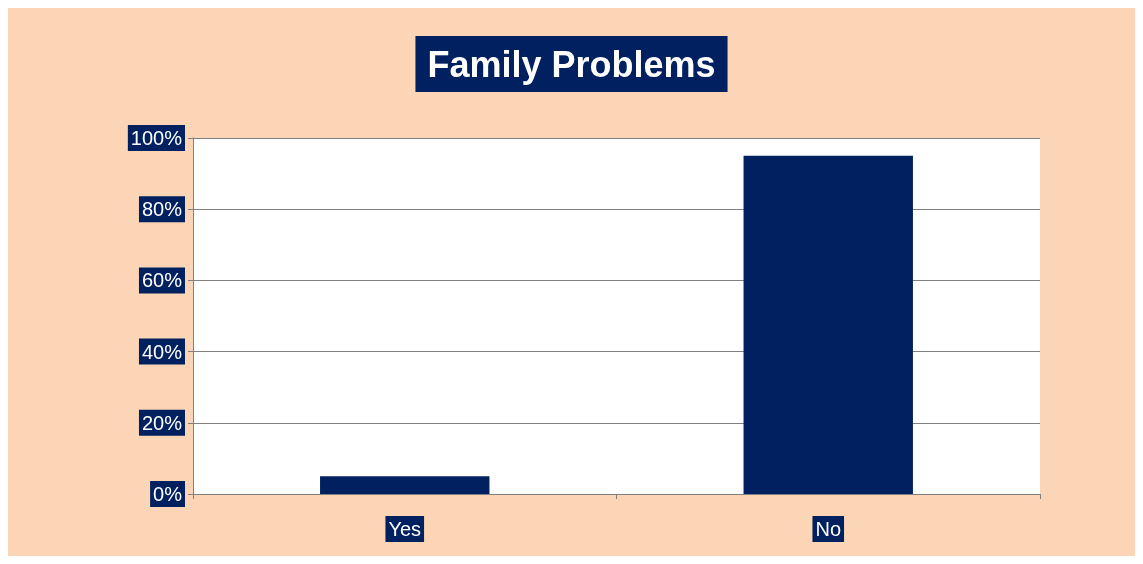 The height and width of the screenshot is (564, 1143). I want to click on y-tick-label: 100%, so click(156, 138).